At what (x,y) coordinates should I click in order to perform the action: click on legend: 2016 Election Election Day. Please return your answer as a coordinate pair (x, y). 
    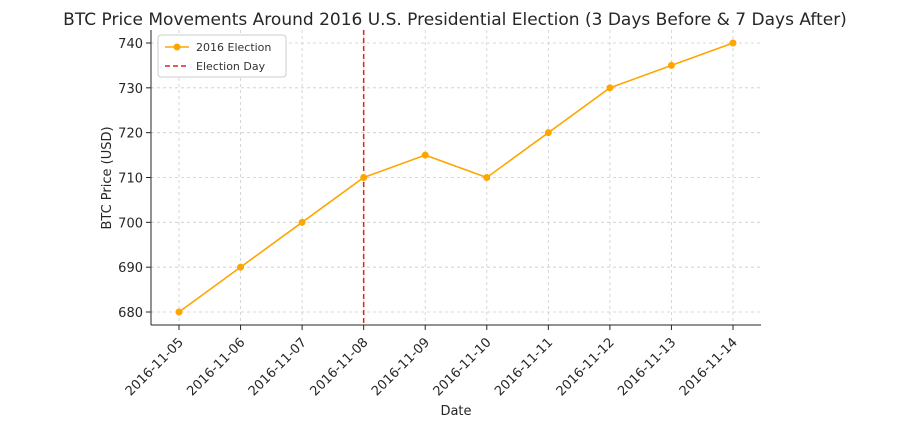
    Looking at the image, I should click on (222, 56).